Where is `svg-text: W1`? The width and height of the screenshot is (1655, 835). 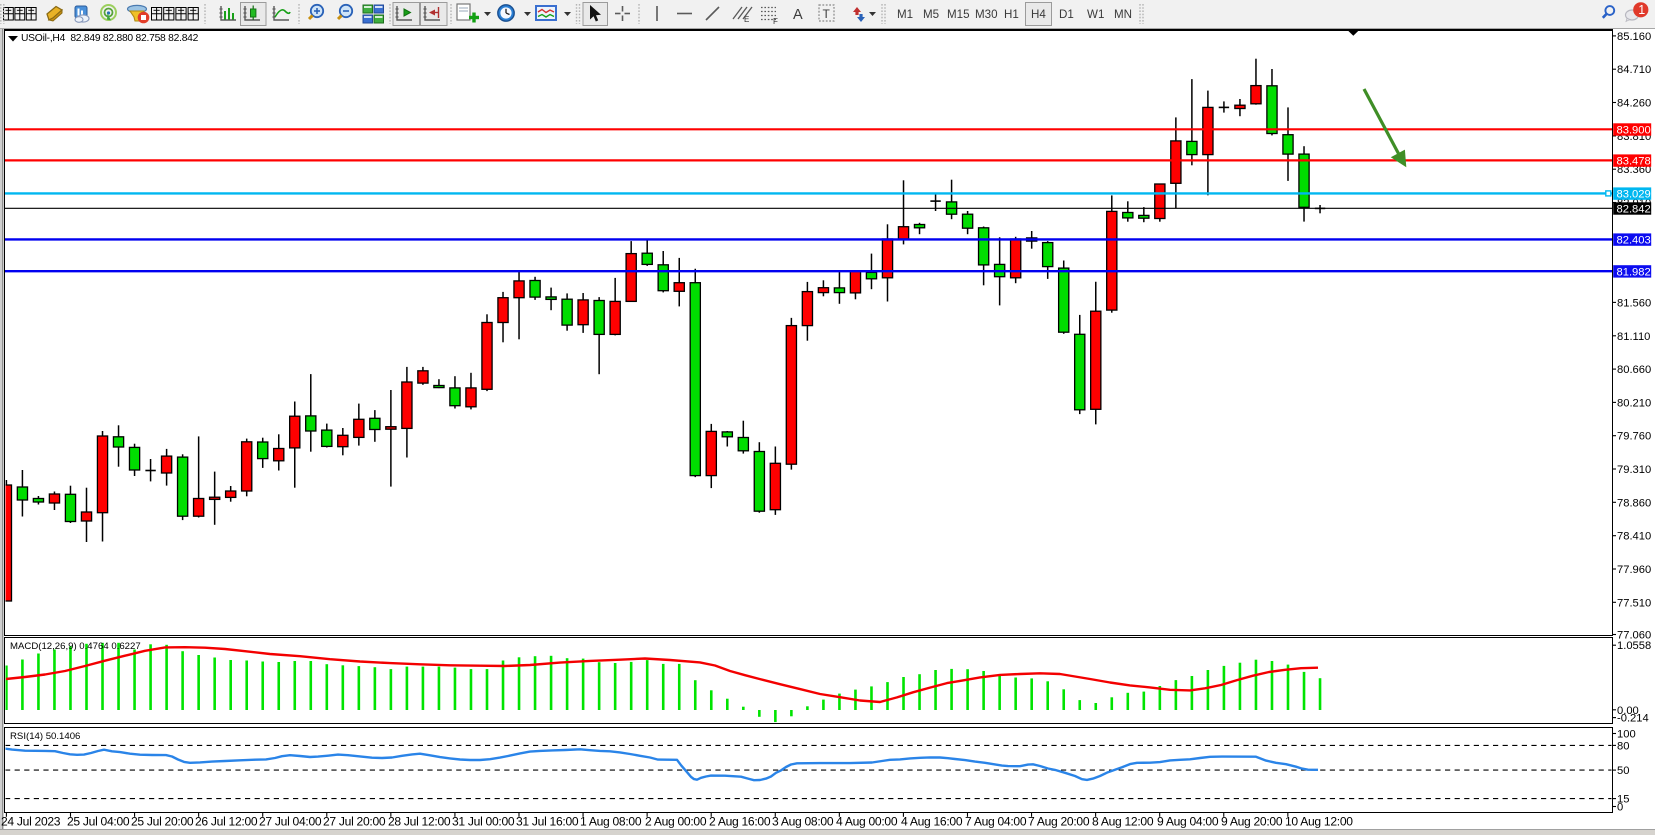 svg-text: W1 is located at coordinates (1095, 14).